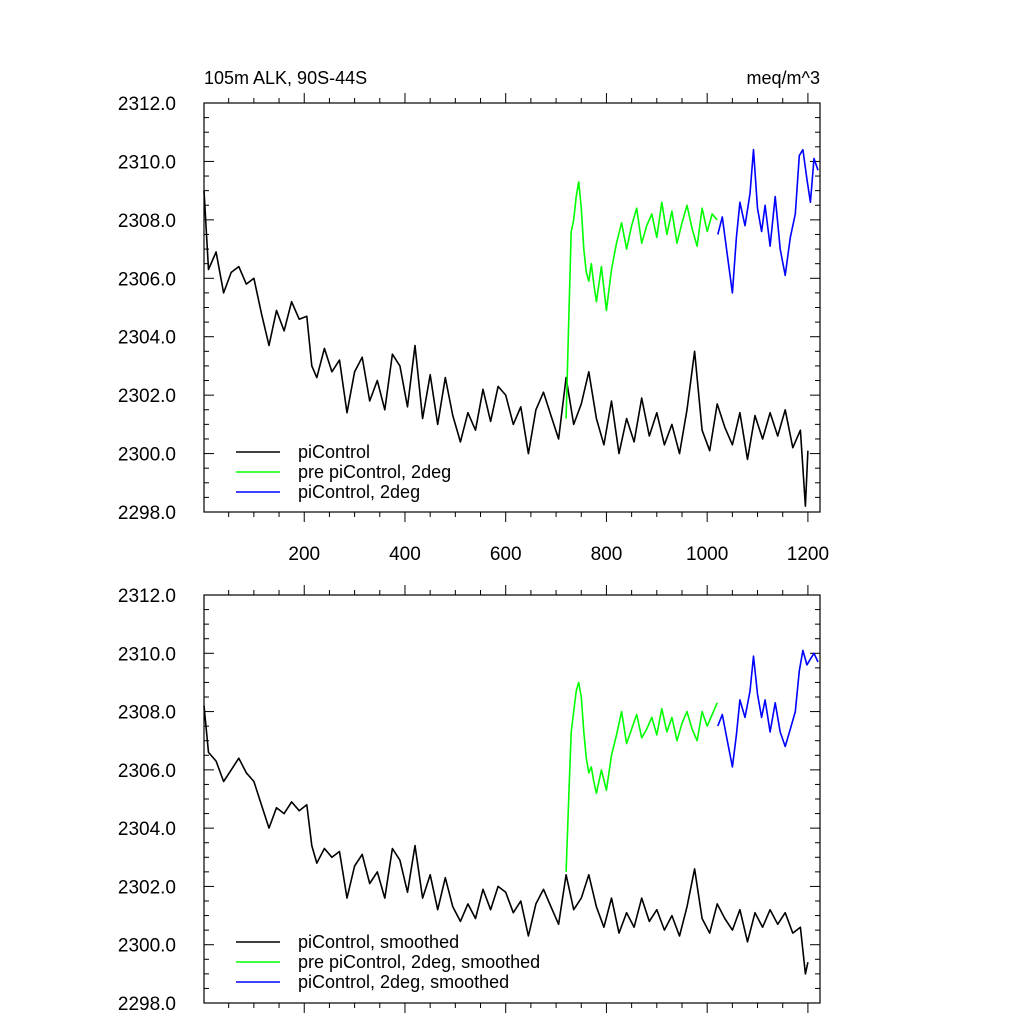 The height and width of the screenshot is (1024, 1024). I want to click on chart-title: 105m ALK, 90S-44S, so click(285, 78).